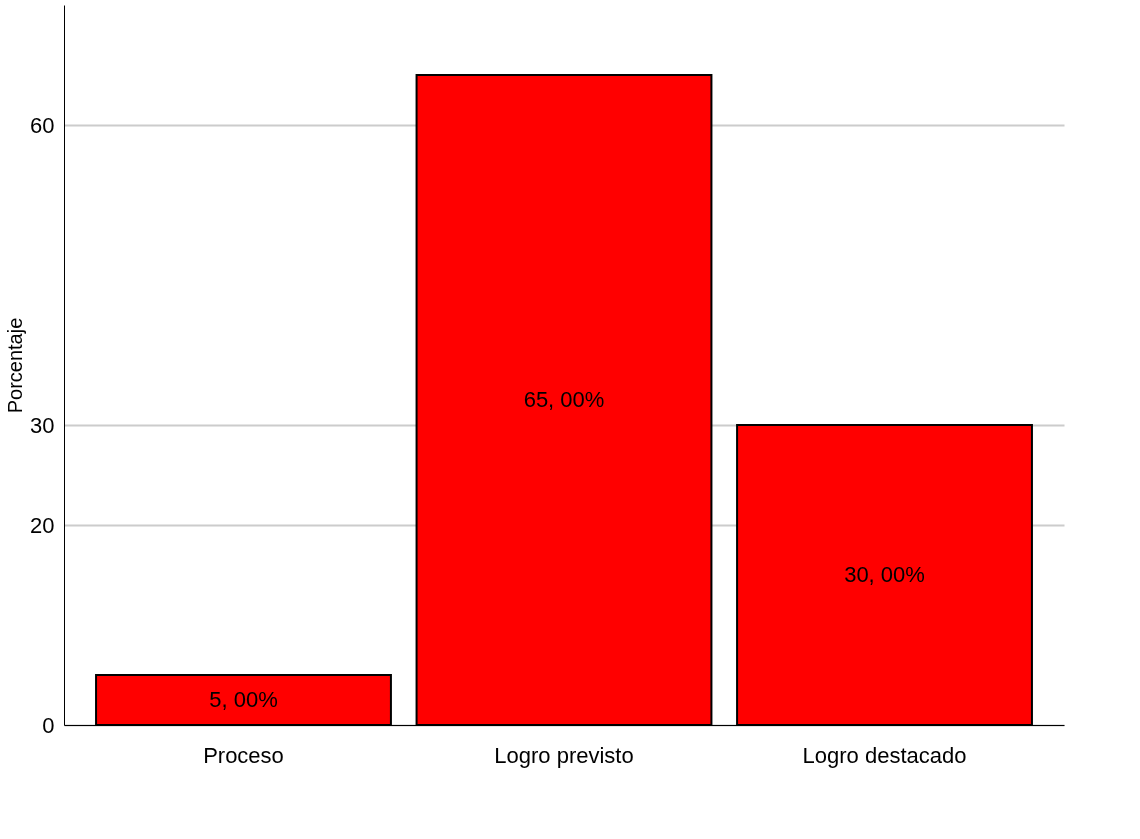 The image size is (1140, 839). I want to click on x-tick-label: Logro previsto, so click(564, 755).